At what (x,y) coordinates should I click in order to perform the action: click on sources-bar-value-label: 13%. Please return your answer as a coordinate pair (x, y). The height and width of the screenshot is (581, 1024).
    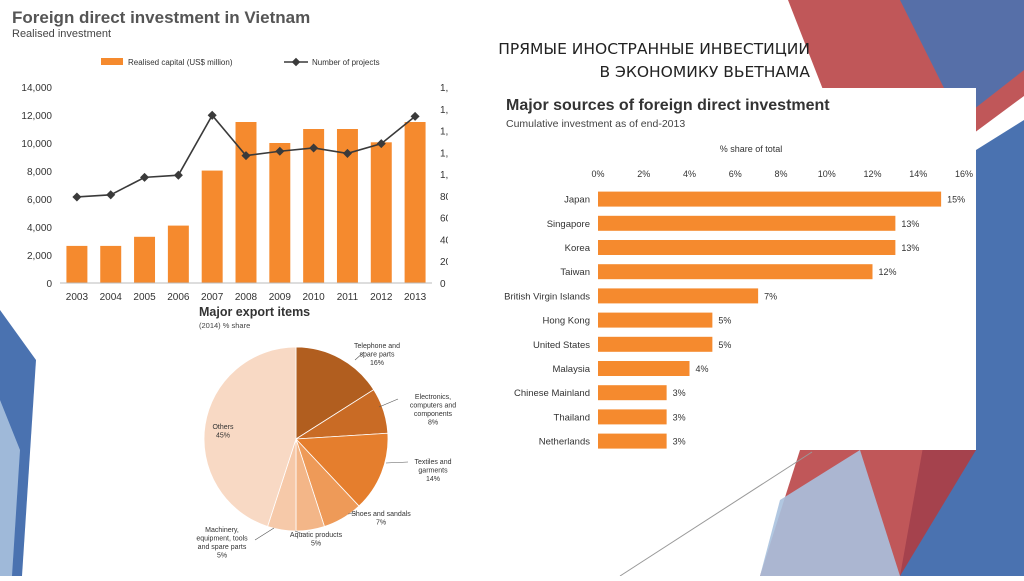
    Looking at the image, I should click on (910, 248).